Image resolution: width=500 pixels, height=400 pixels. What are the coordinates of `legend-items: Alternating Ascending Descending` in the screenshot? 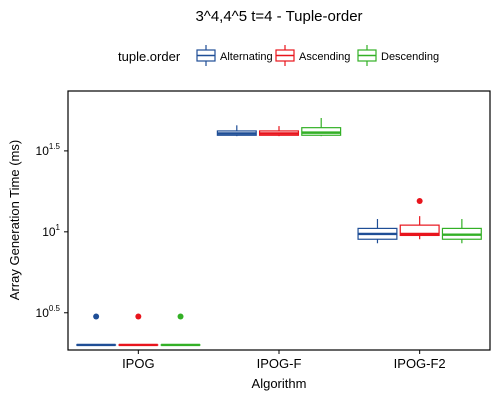 It's located at (317, 55).